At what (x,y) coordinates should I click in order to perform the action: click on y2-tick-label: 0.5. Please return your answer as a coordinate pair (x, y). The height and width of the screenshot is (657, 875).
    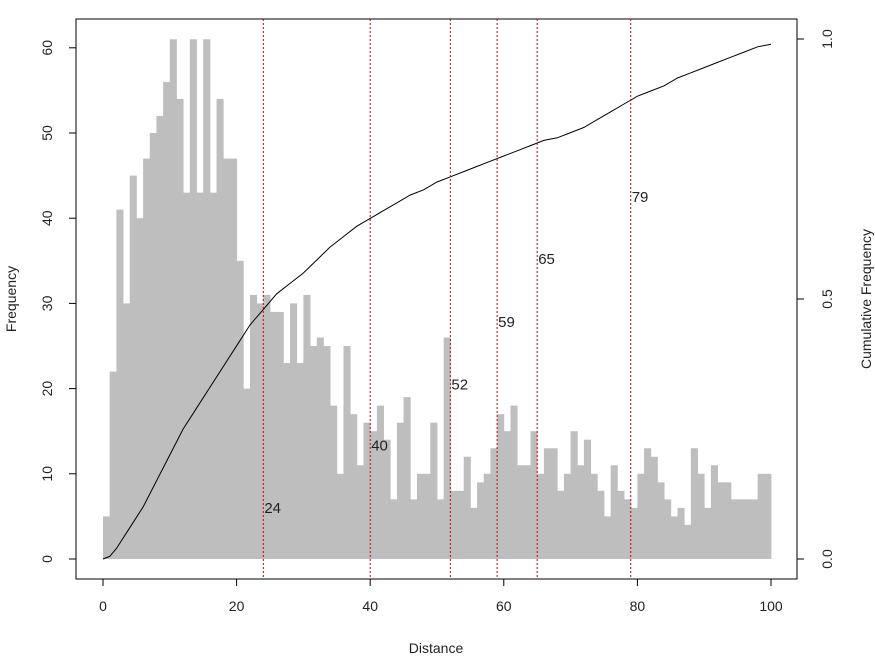
    Looking at the image, I should click on (827, 299).